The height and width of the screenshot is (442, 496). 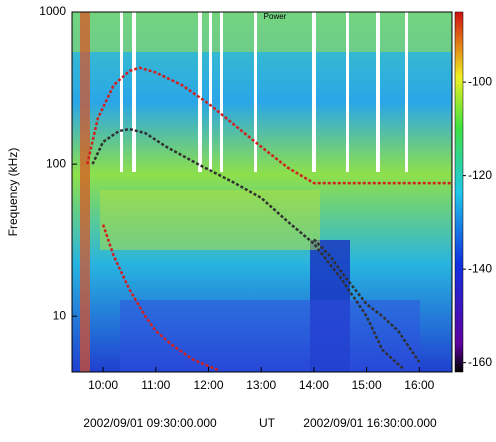 What do you see at coordinates (370, 423) in the screenshot?
I see `x-end-label: 2002/09/01 16:30:00.000` at bounding box center [370, 423].